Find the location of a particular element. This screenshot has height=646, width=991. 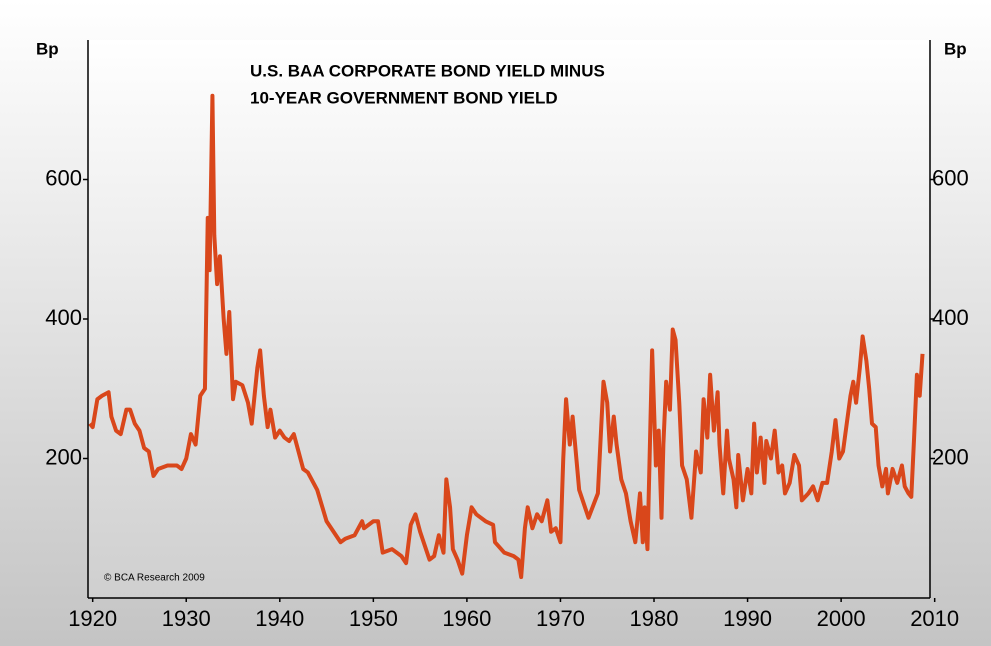

chart-title: U.S. BAA CORPORATE BOND YIELD MINUS is located at coordinates (427, 70).